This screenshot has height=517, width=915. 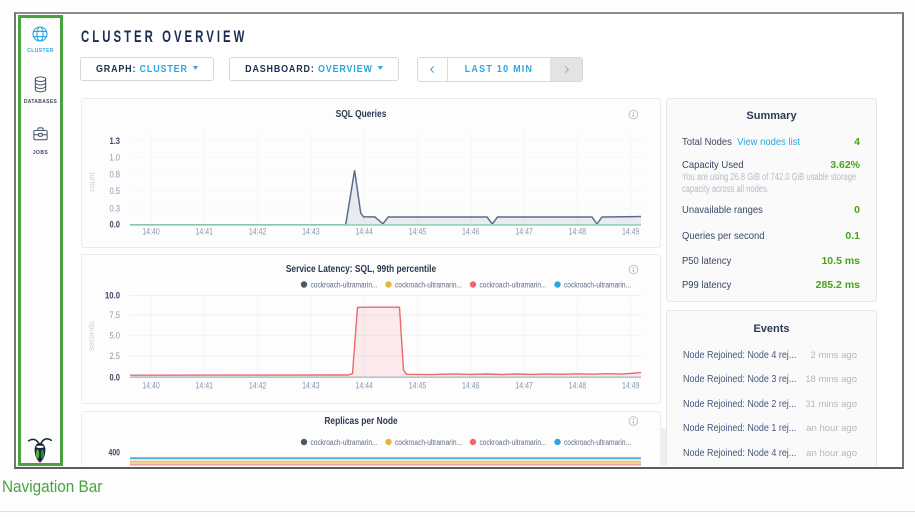 I want to click on svg-text: seconds, so click(x=91, y=336).